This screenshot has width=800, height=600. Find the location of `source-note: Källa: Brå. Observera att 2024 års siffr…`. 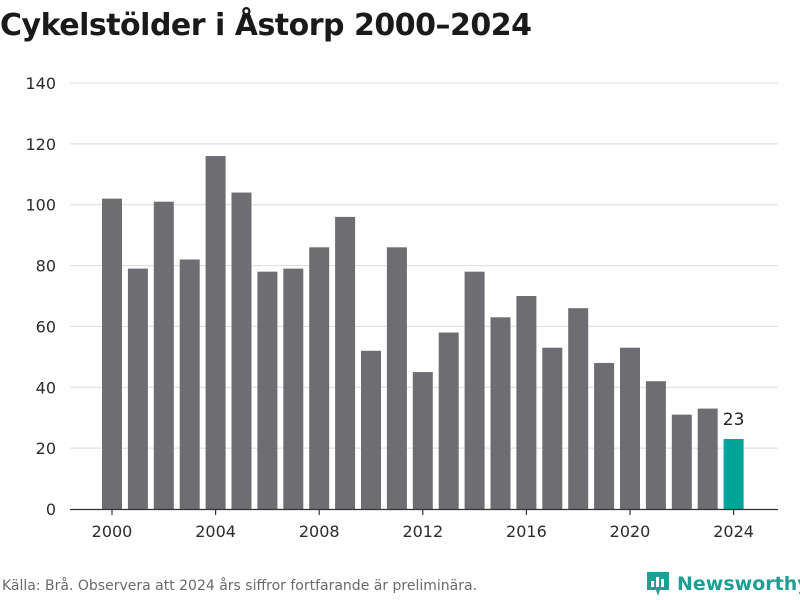

source-note: Källa: Brå. Observera att 2024 års siffr… is located at coordinates (240, 586).